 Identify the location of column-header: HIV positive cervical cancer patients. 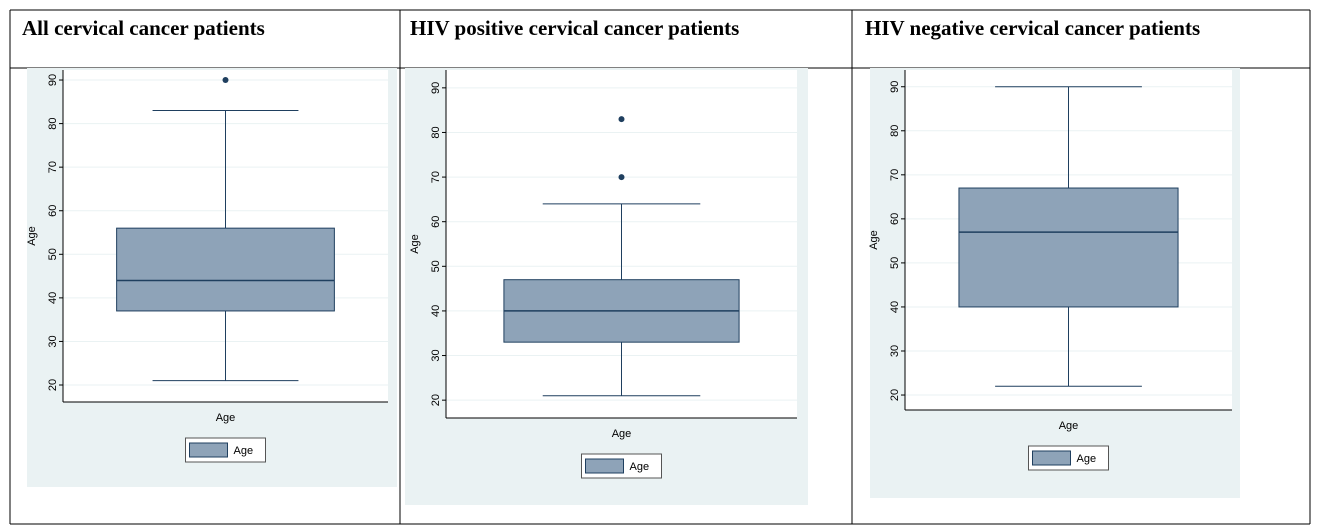
(574, 28).